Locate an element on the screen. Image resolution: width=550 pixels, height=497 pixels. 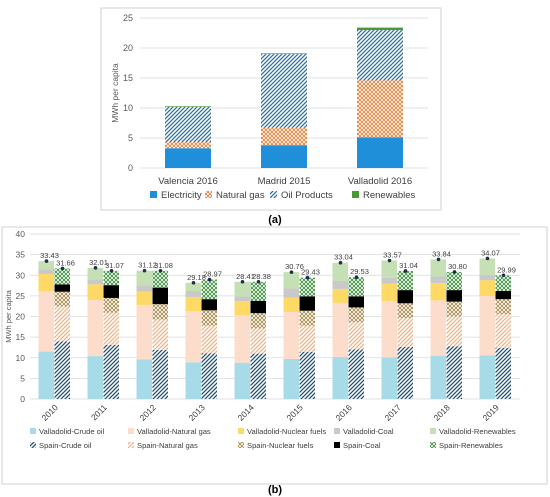
legend-label-spain-nuclear-fuels: Spain-Nuclear fuels is located at coordinates (280, 445).